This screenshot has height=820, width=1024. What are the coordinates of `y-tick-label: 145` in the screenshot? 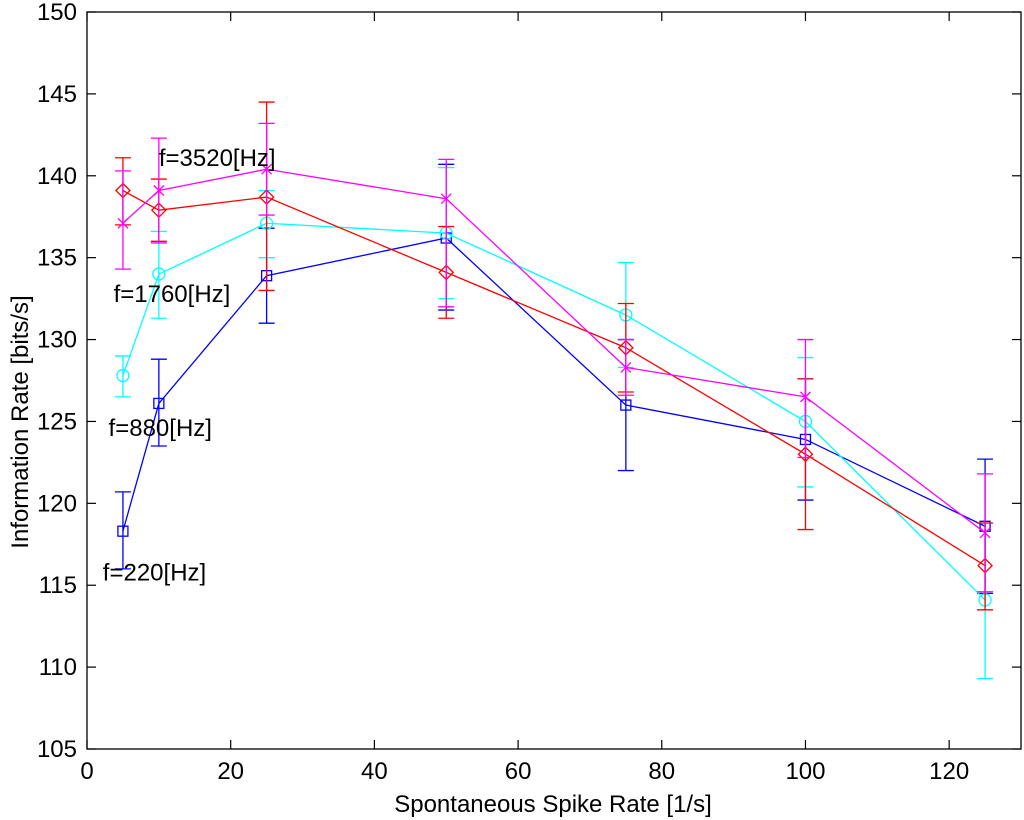 It's located at (57, 94).